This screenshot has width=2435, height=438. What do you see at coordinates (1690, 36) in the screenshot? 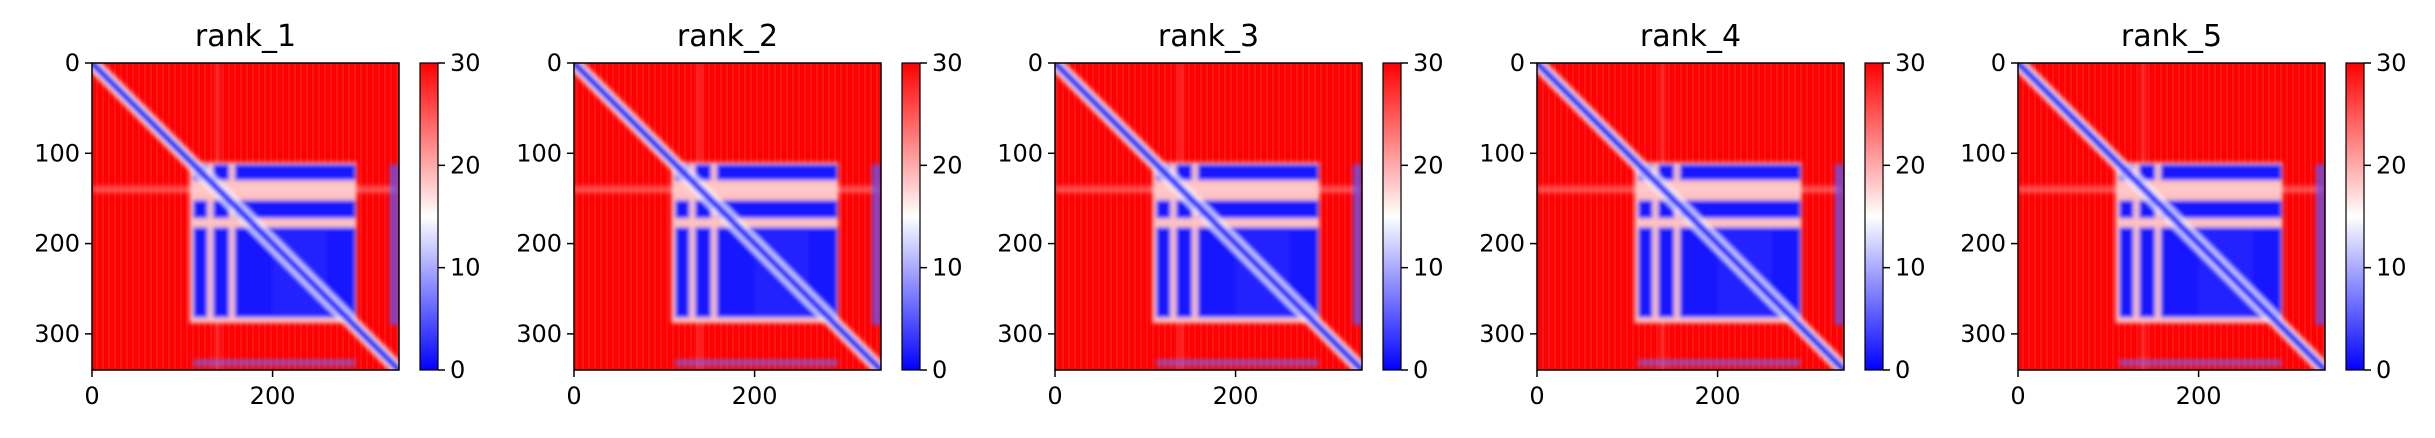
I see `panel-title: rank_4` at bounding box center [1690, 36].